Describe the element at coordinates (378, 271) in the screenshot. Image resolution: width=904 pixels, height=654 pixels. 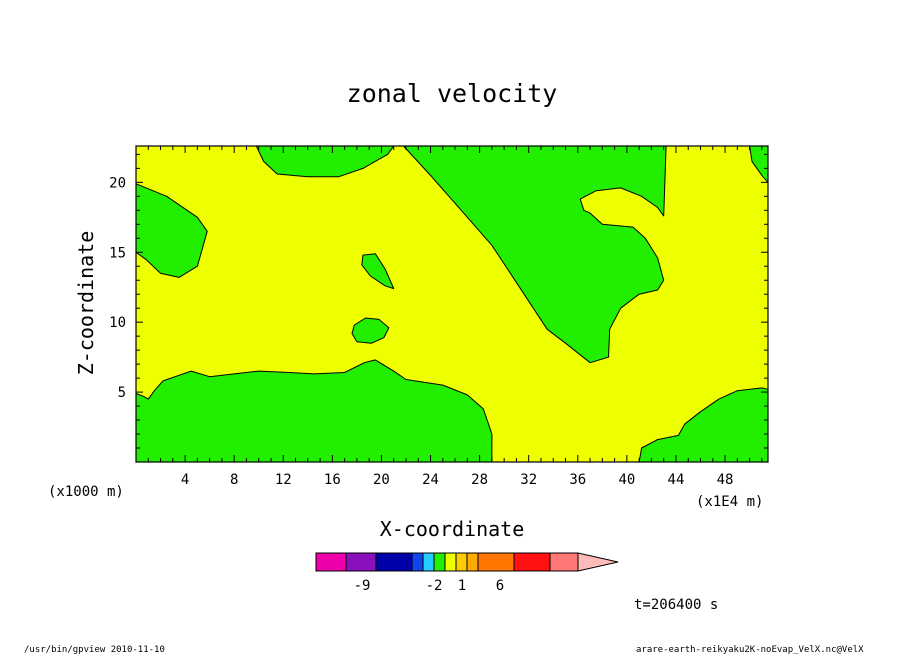
I see `contour-region-blob-upper` at that location.